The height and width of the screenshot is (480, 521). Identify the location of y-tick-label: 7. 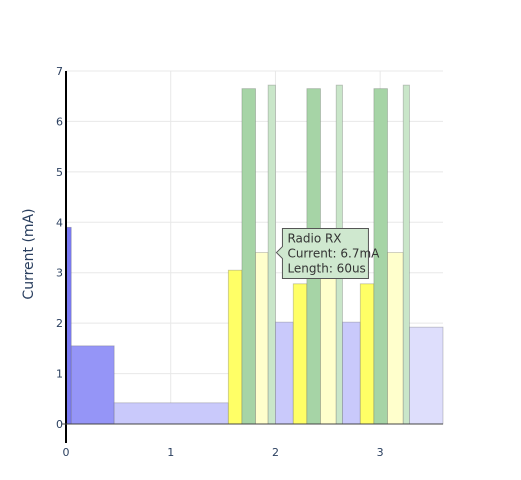
(59, 71).